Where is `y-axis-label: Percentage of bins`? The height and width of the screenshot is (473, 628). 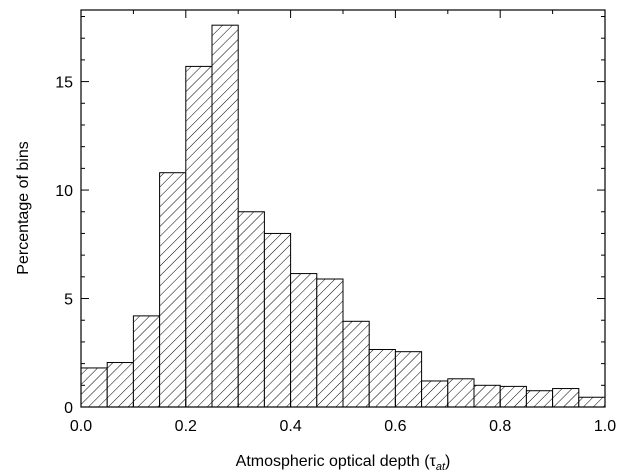
y-axis-label: Percentage of bins is located at coordinates (23, 207).